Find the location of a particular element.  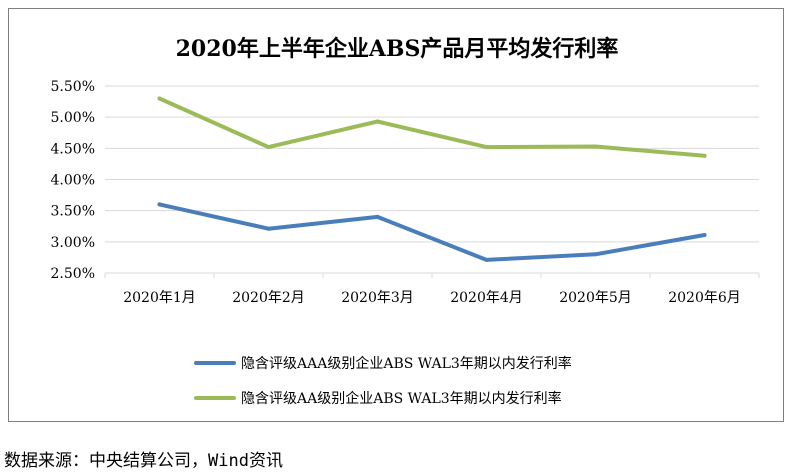

x-tick-label: 2020年4月 is located at coordinates (486, 298).